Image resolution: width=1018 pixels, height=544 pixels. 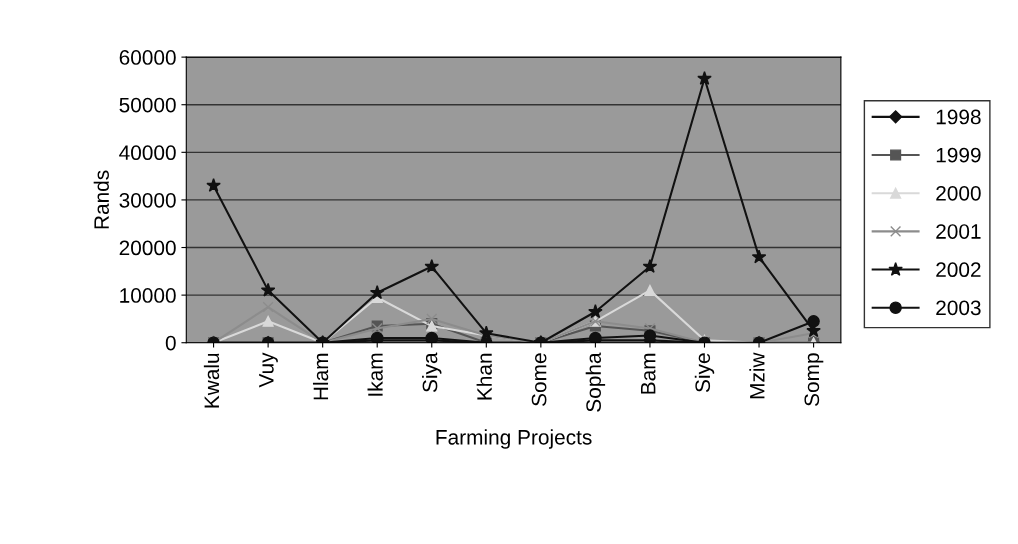 I want to click on y-tick-label: 0, so click(x=170, y=343).